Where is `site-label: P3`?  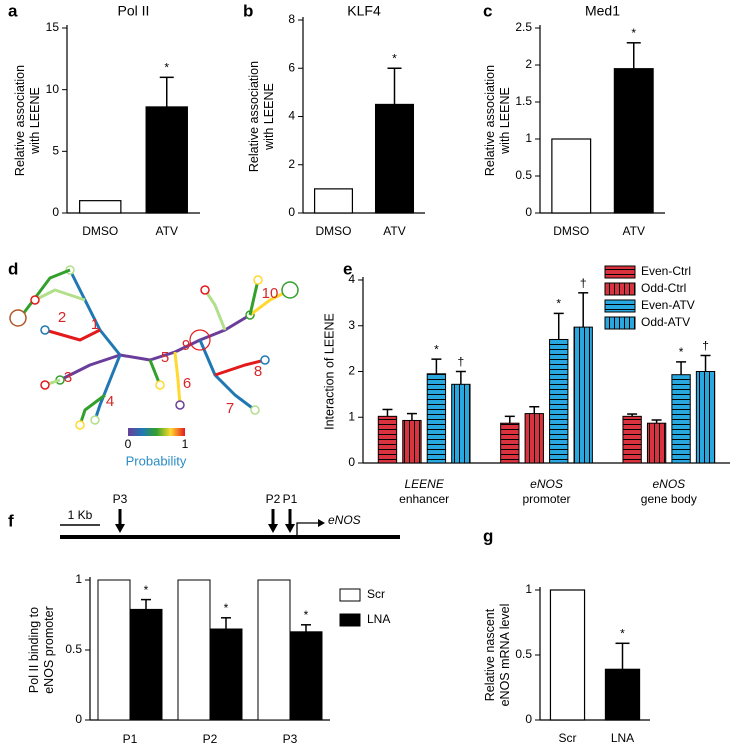 site-label: P3 is located at coordinates (120, 499).